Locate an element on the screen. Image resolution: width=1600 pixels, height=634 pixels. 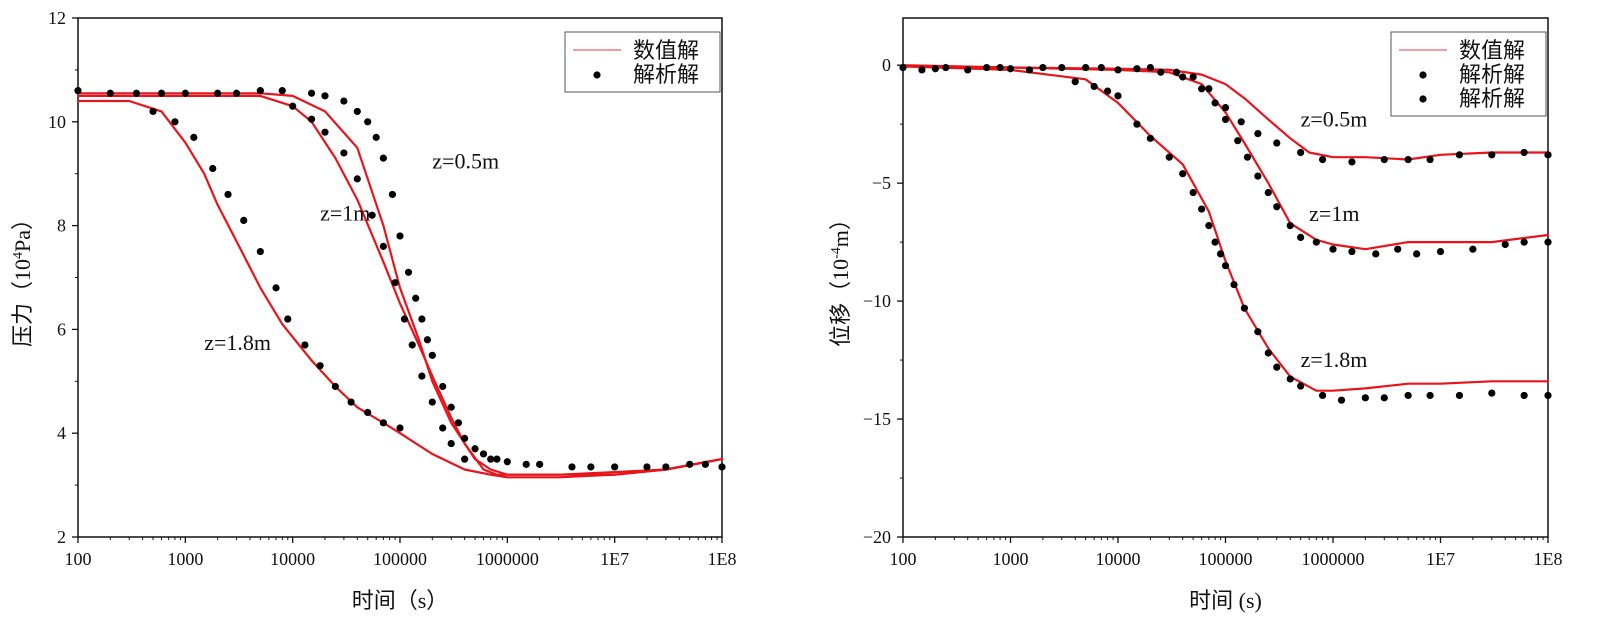
displacement-y-tick-label: 0 is located at coordinates (886, 65).